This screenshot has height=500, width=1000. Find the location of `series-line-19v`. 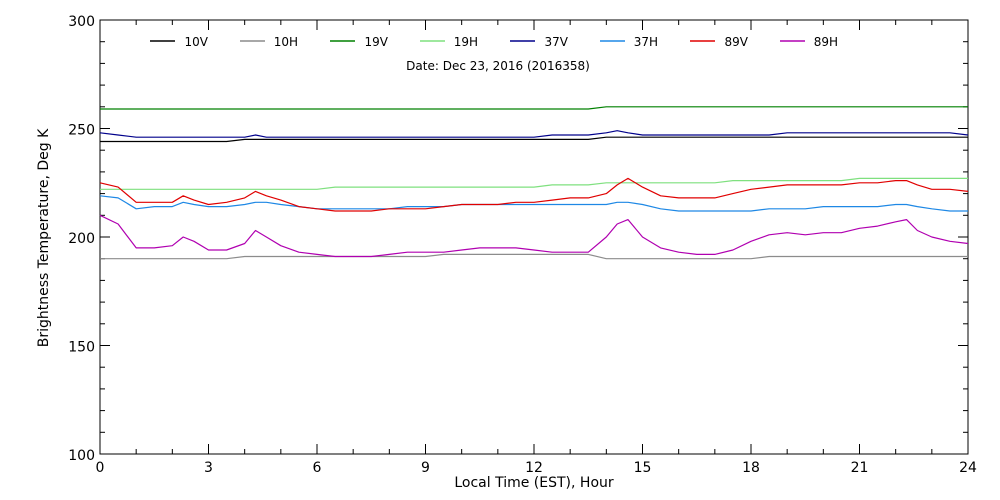

series-line-19v is located at coordinates (534, 108).